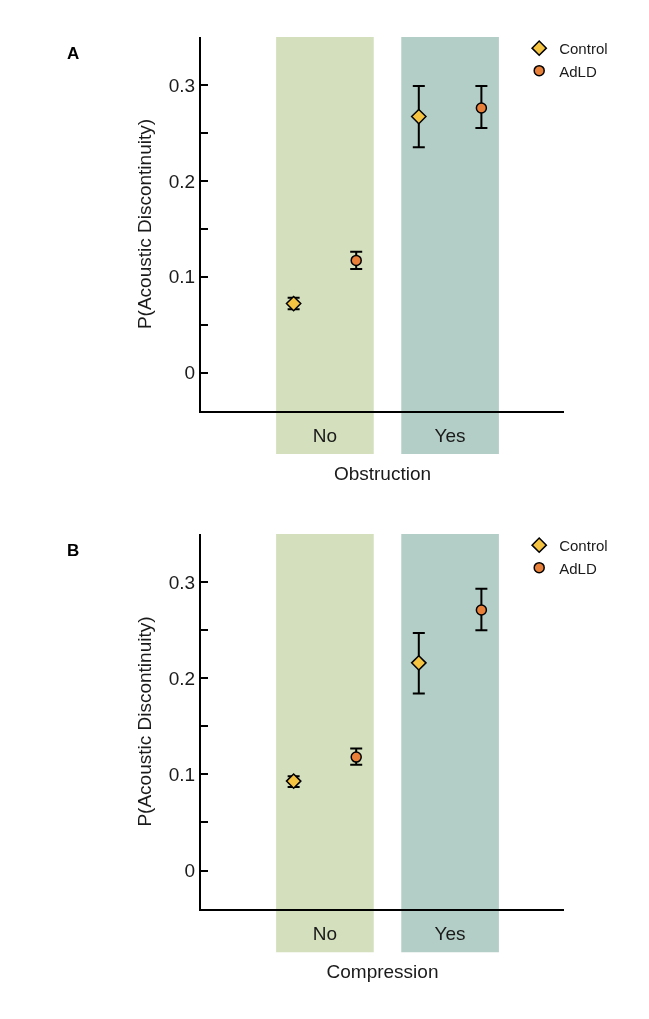 The width and height of the screenshot is (649, 1019). What do you see at coordinates (73, 53) in the screenshot?
I see `chart-title: A` at bounding box center [73, 53].